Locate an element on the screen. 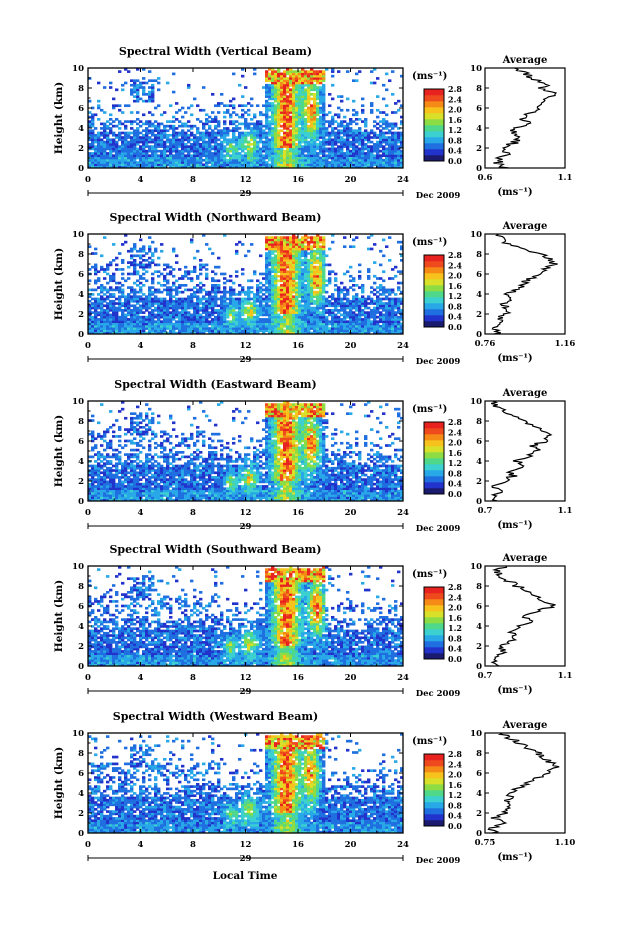 The width and height of the screenshot is (625, 929). panel-title: Spectral Width (Vertical Beam) is located at coordinates (215, 51).